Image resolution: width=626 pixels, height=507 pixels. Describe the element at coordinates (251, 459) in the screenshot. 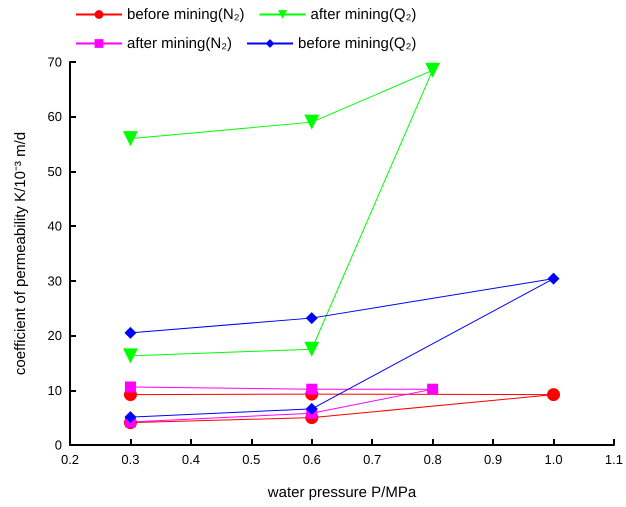

I see `x-tick-label: 0.5` at that location.